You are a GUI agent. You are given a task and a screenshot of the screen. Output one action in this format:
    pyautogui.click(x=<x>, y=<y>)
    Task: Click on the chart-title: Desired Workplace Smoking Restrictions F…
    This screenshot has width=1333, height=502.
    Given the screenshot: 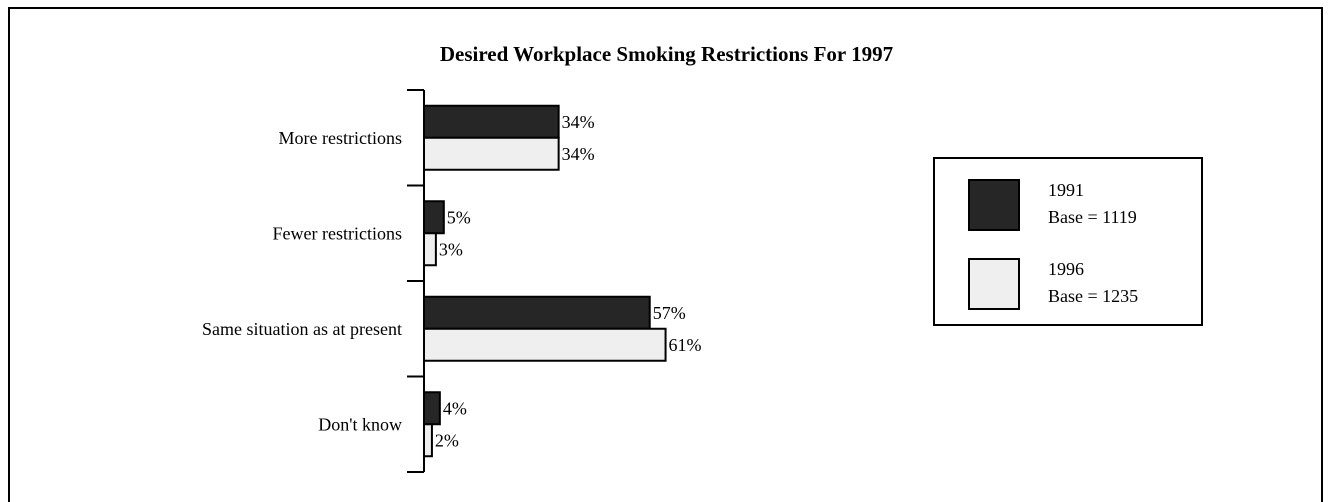 What is the action you would take?
    pyautogui.click(x=666, y=54)
    